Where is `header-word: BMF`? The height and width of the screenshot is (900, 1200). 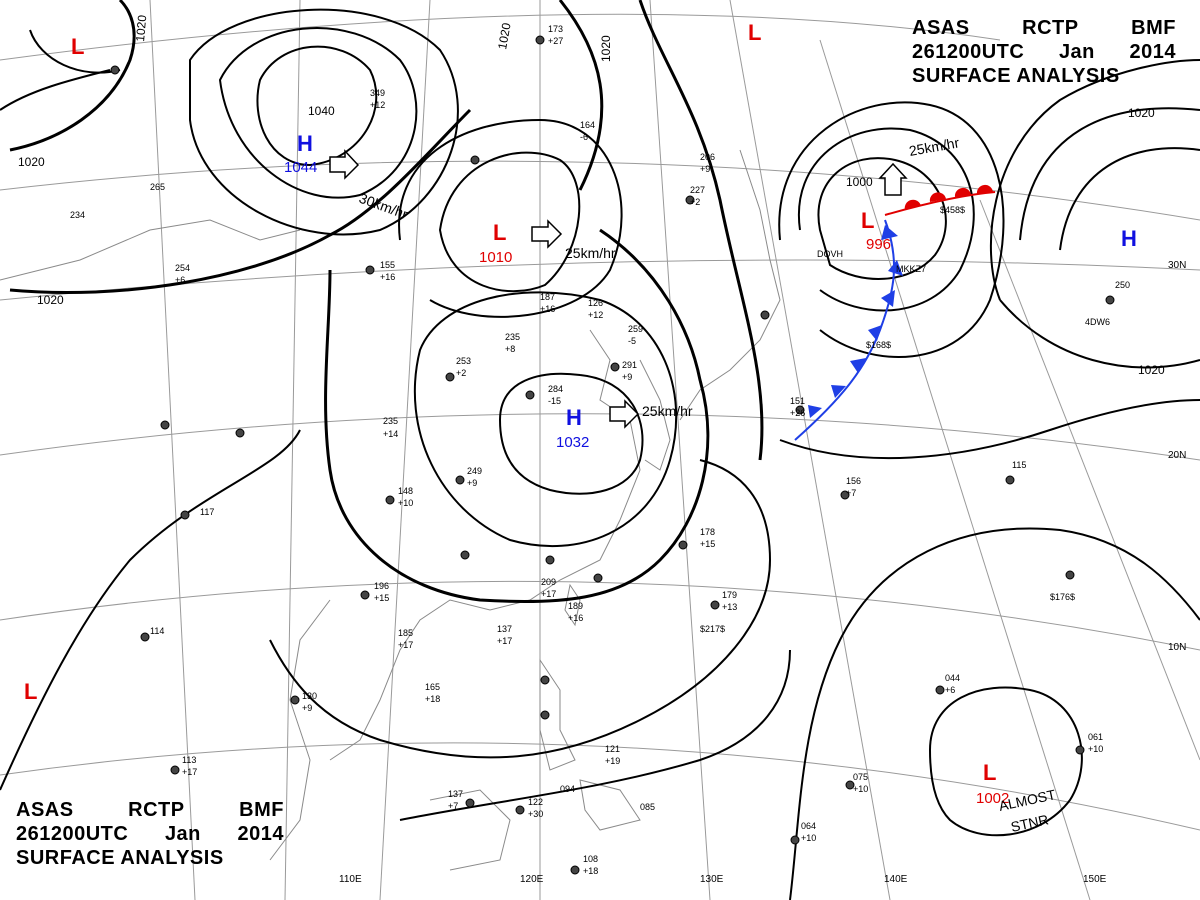 header-word: BMF is located at coordinates (1153, 28).